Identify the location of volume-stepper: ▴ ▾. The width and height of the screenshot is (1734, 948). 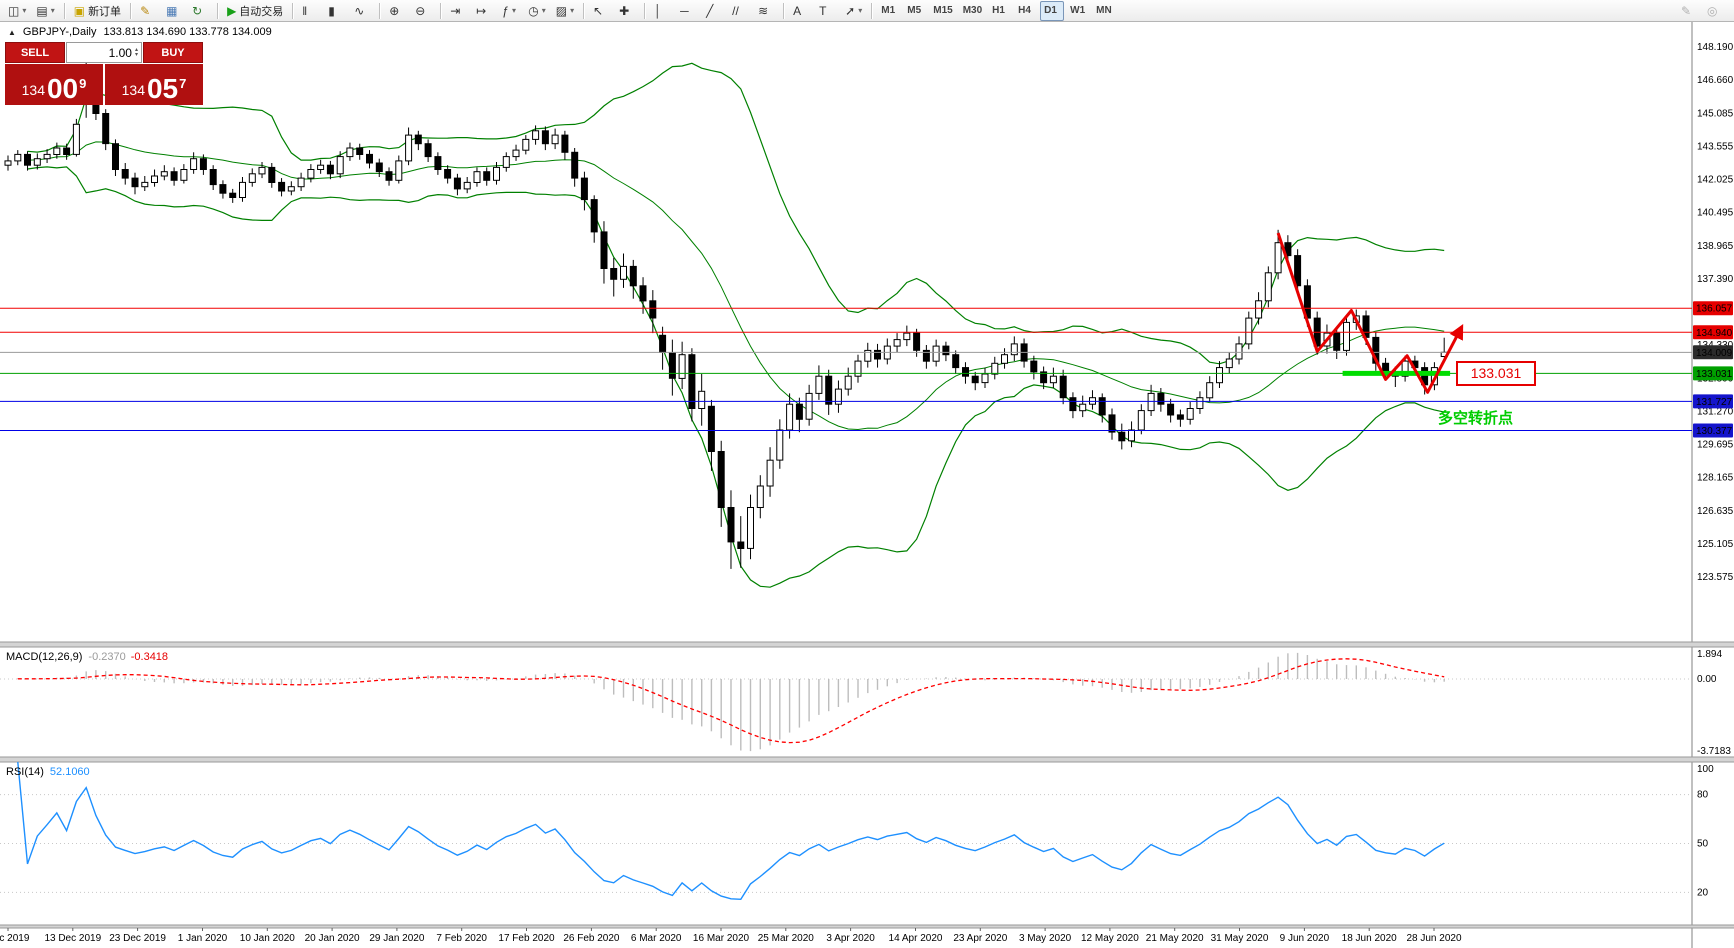
(136, 52).